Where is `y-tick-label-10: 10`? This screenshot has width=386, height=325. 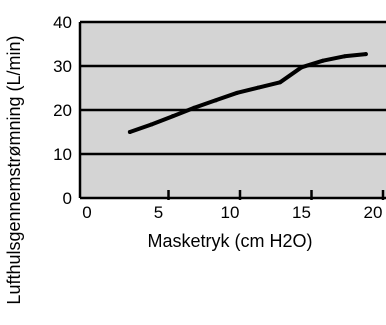 y-tick-label-10: 10 is located at coordinates (62, 154).